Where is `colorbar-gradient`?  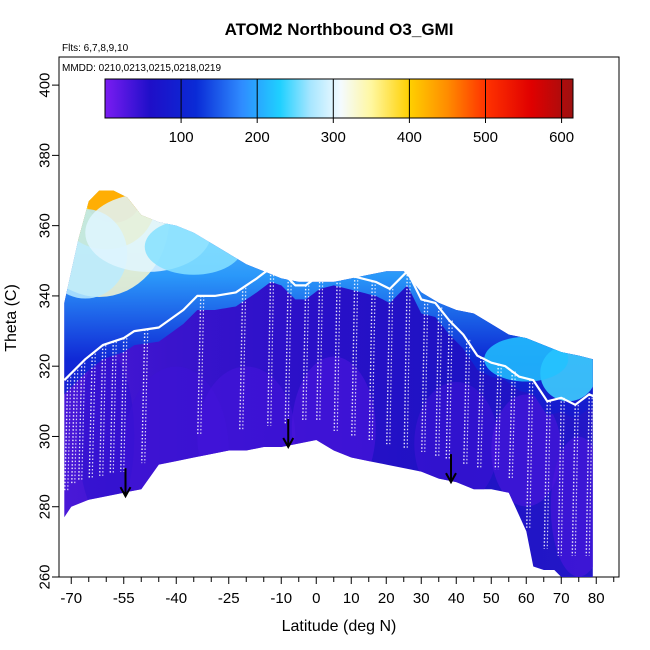 colorbar-gradient is located at coordinates (339, 98).